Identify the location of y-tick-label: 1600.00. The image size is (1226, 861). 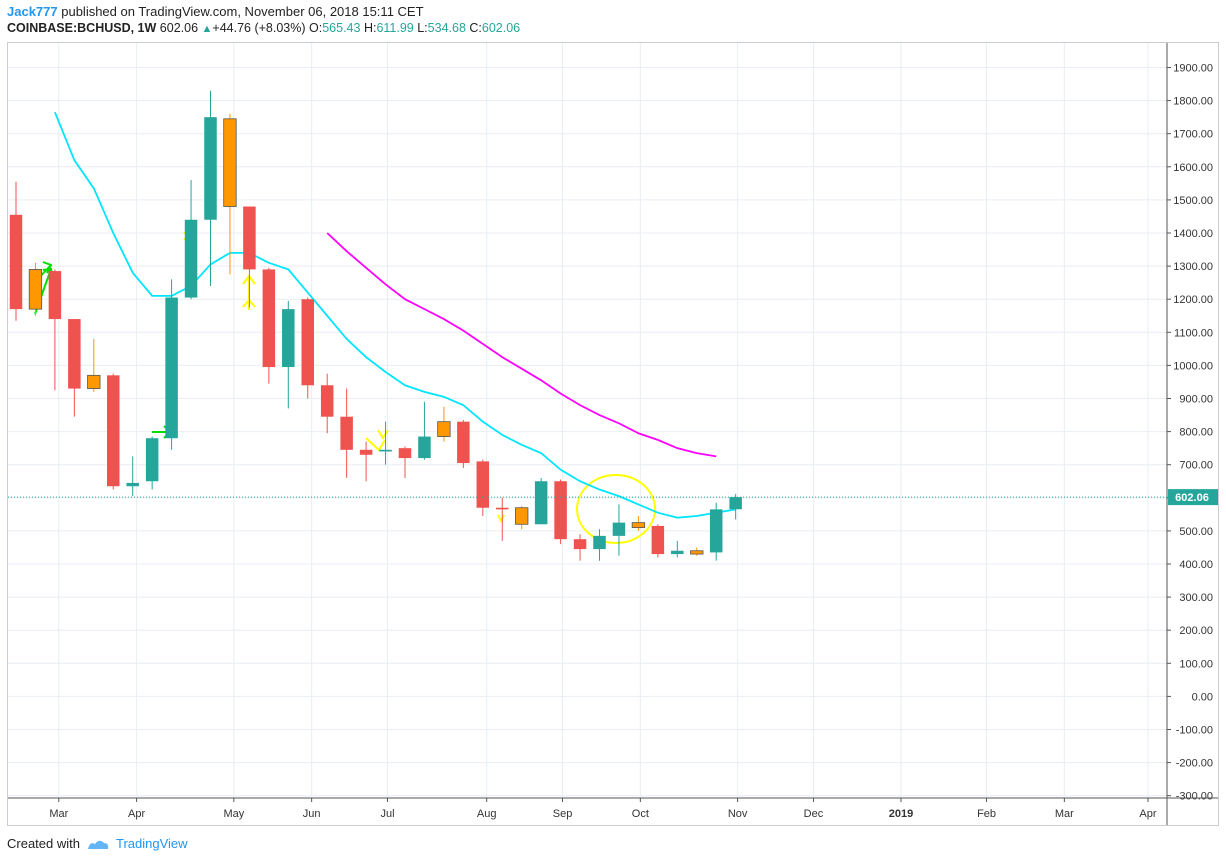
(1193, 168).